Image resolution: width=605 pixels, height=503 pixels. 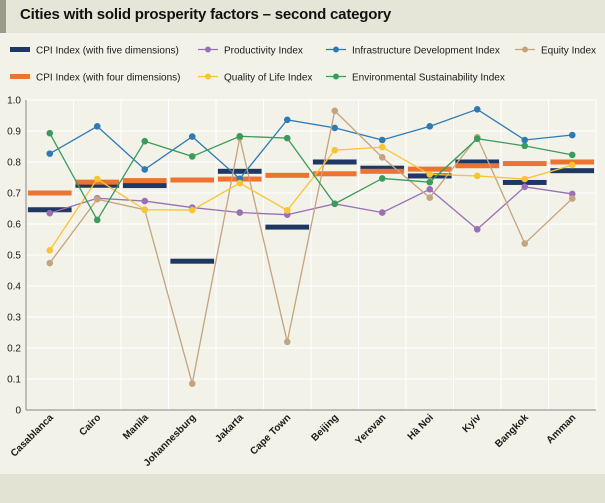 What do you see at coordinates (14, 194) in the screenshot?
I see `y-tick-label: 0.7` at bounding box center [14, 194].